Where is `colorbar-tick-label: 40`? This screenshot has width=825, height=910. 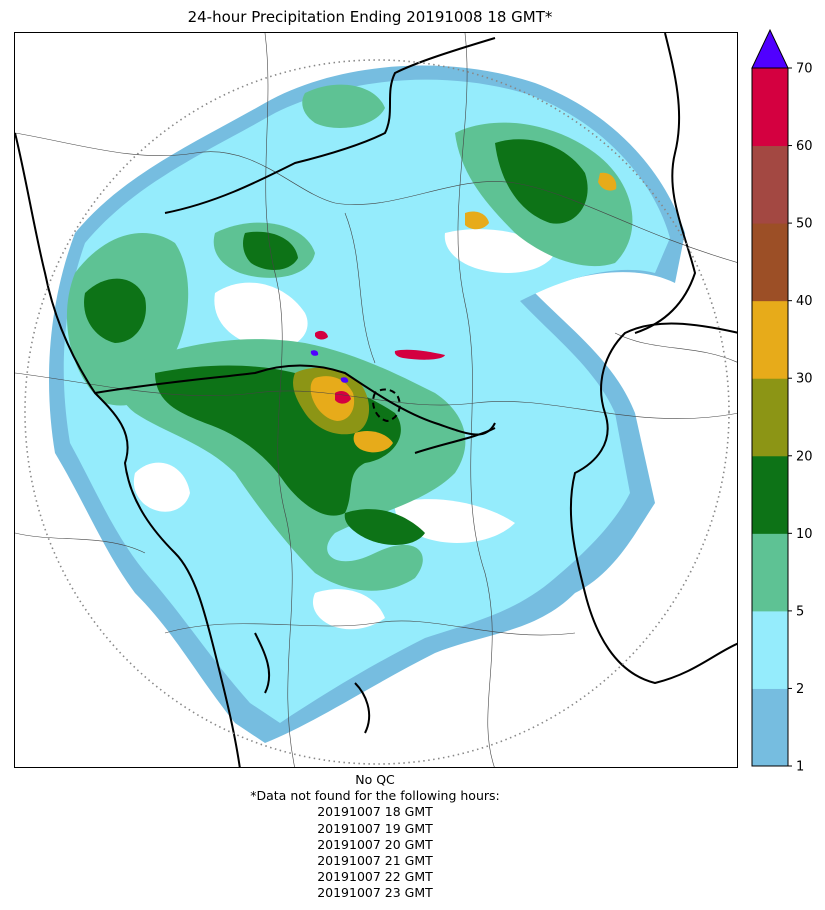
colorbar-tick-label: 40 is located at coordinates (804, 301).